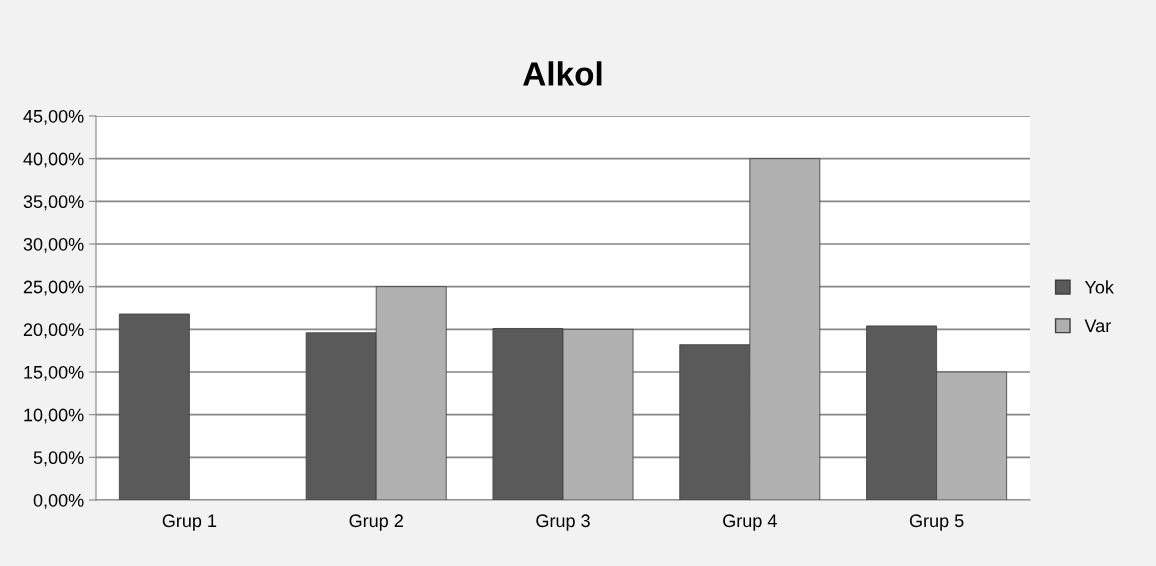 The height and width of the screenshot is (566, 1156). What do you see at coordinates (936, 522) in the screenshot?
I see `x-tick-label: Grup 5` at bounding box center [936, 522].